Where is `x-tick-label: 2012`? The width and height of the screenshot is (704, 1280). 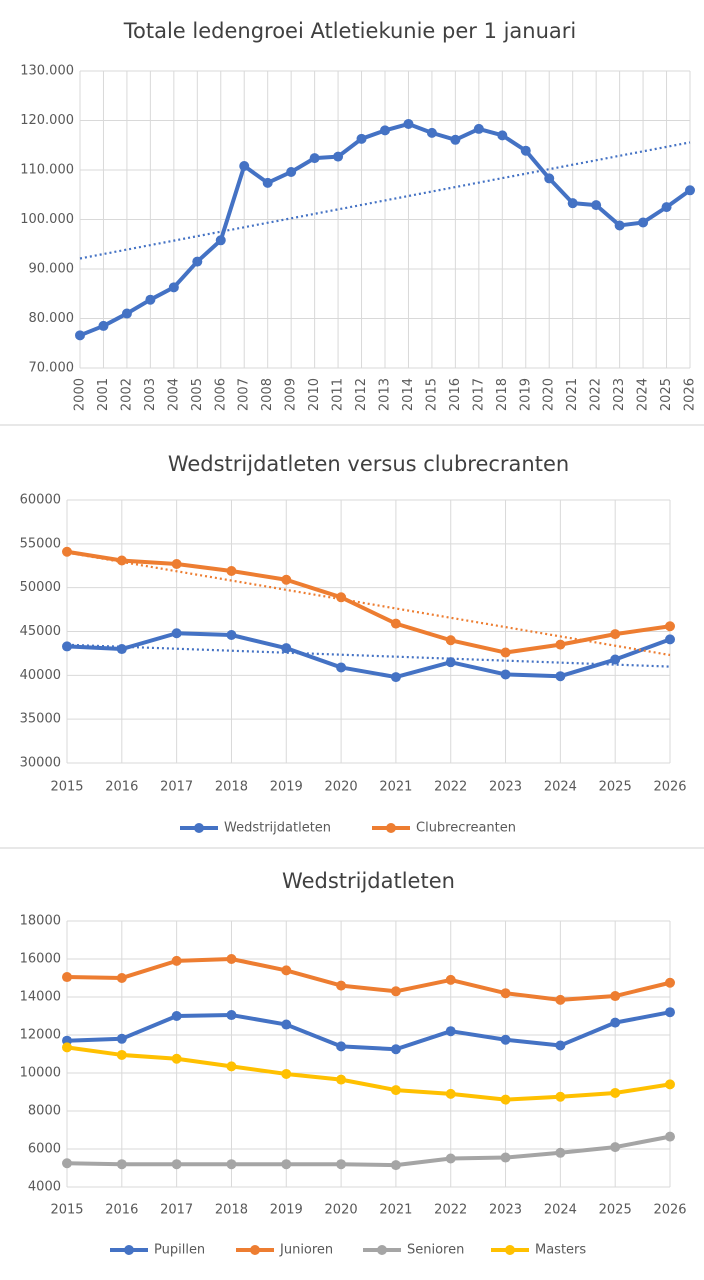 x-tick-label: 2012 is located at coordinates (361, 394).